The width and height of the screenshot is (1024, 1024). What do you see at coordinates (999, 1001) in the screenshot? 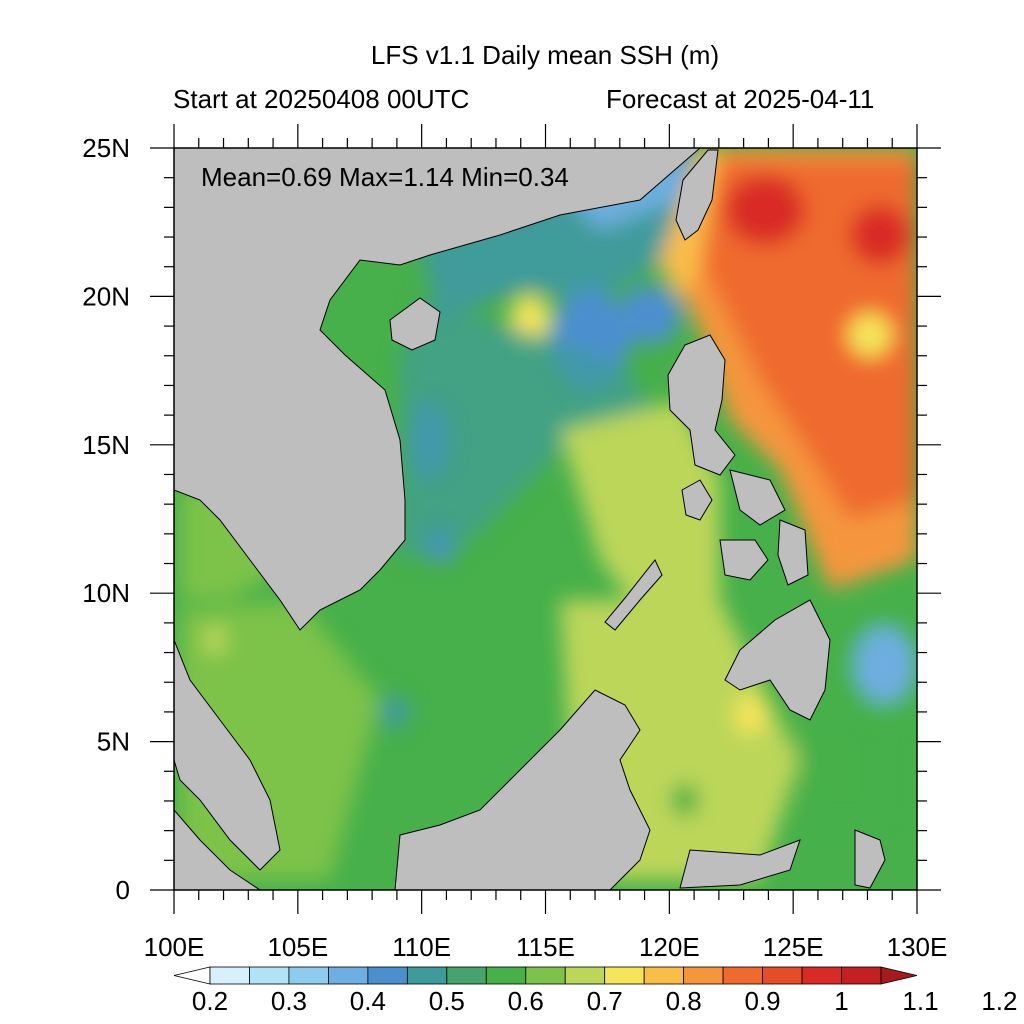
I see `colorbar-label: 1.2` at bounding box center [999, 1001].